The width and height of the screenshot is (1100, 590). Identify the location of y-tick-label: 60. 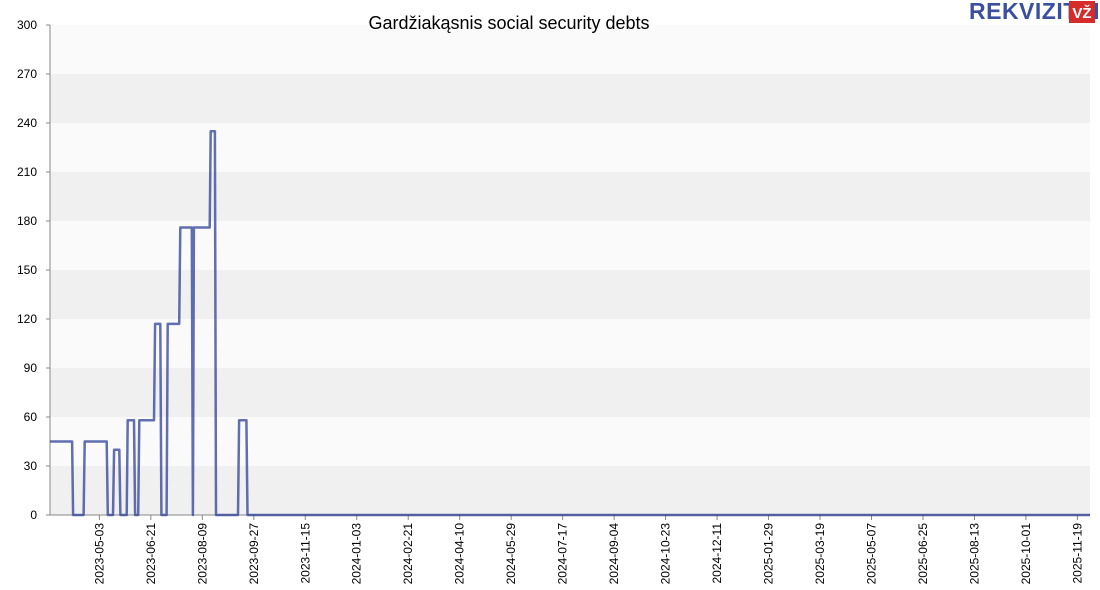
(31, 417).